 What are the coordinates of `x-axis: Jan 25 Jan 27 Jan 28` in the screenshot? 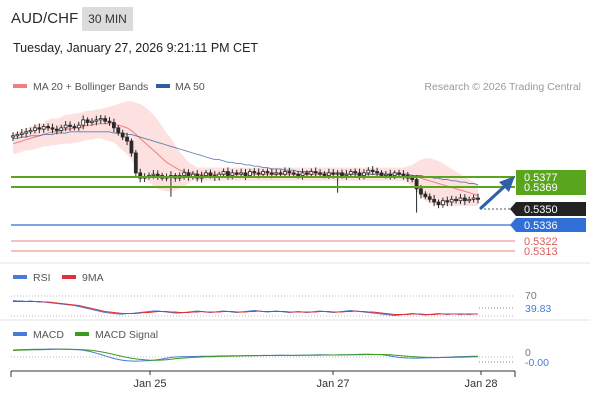 It's located at (263, 380).